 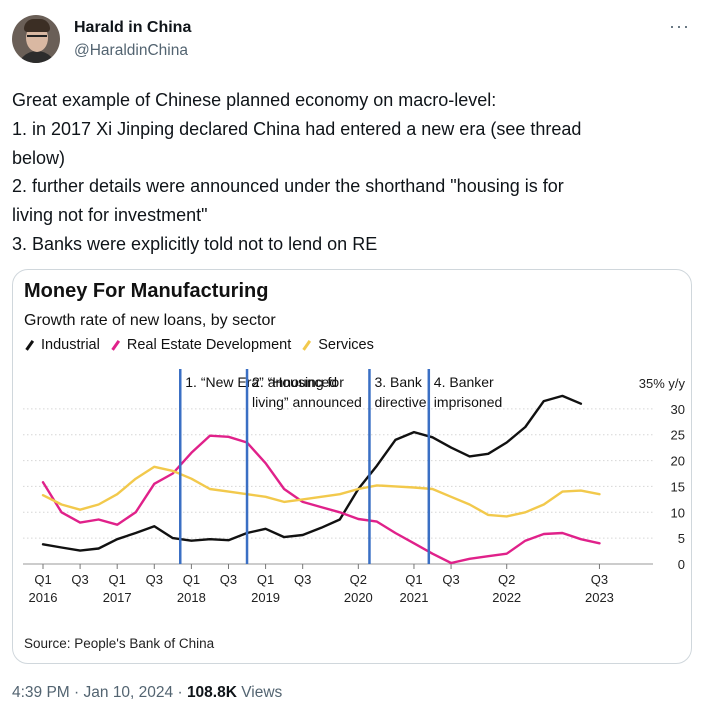 I want to click on views-count: 108.8K, so click(x=211, y=692).